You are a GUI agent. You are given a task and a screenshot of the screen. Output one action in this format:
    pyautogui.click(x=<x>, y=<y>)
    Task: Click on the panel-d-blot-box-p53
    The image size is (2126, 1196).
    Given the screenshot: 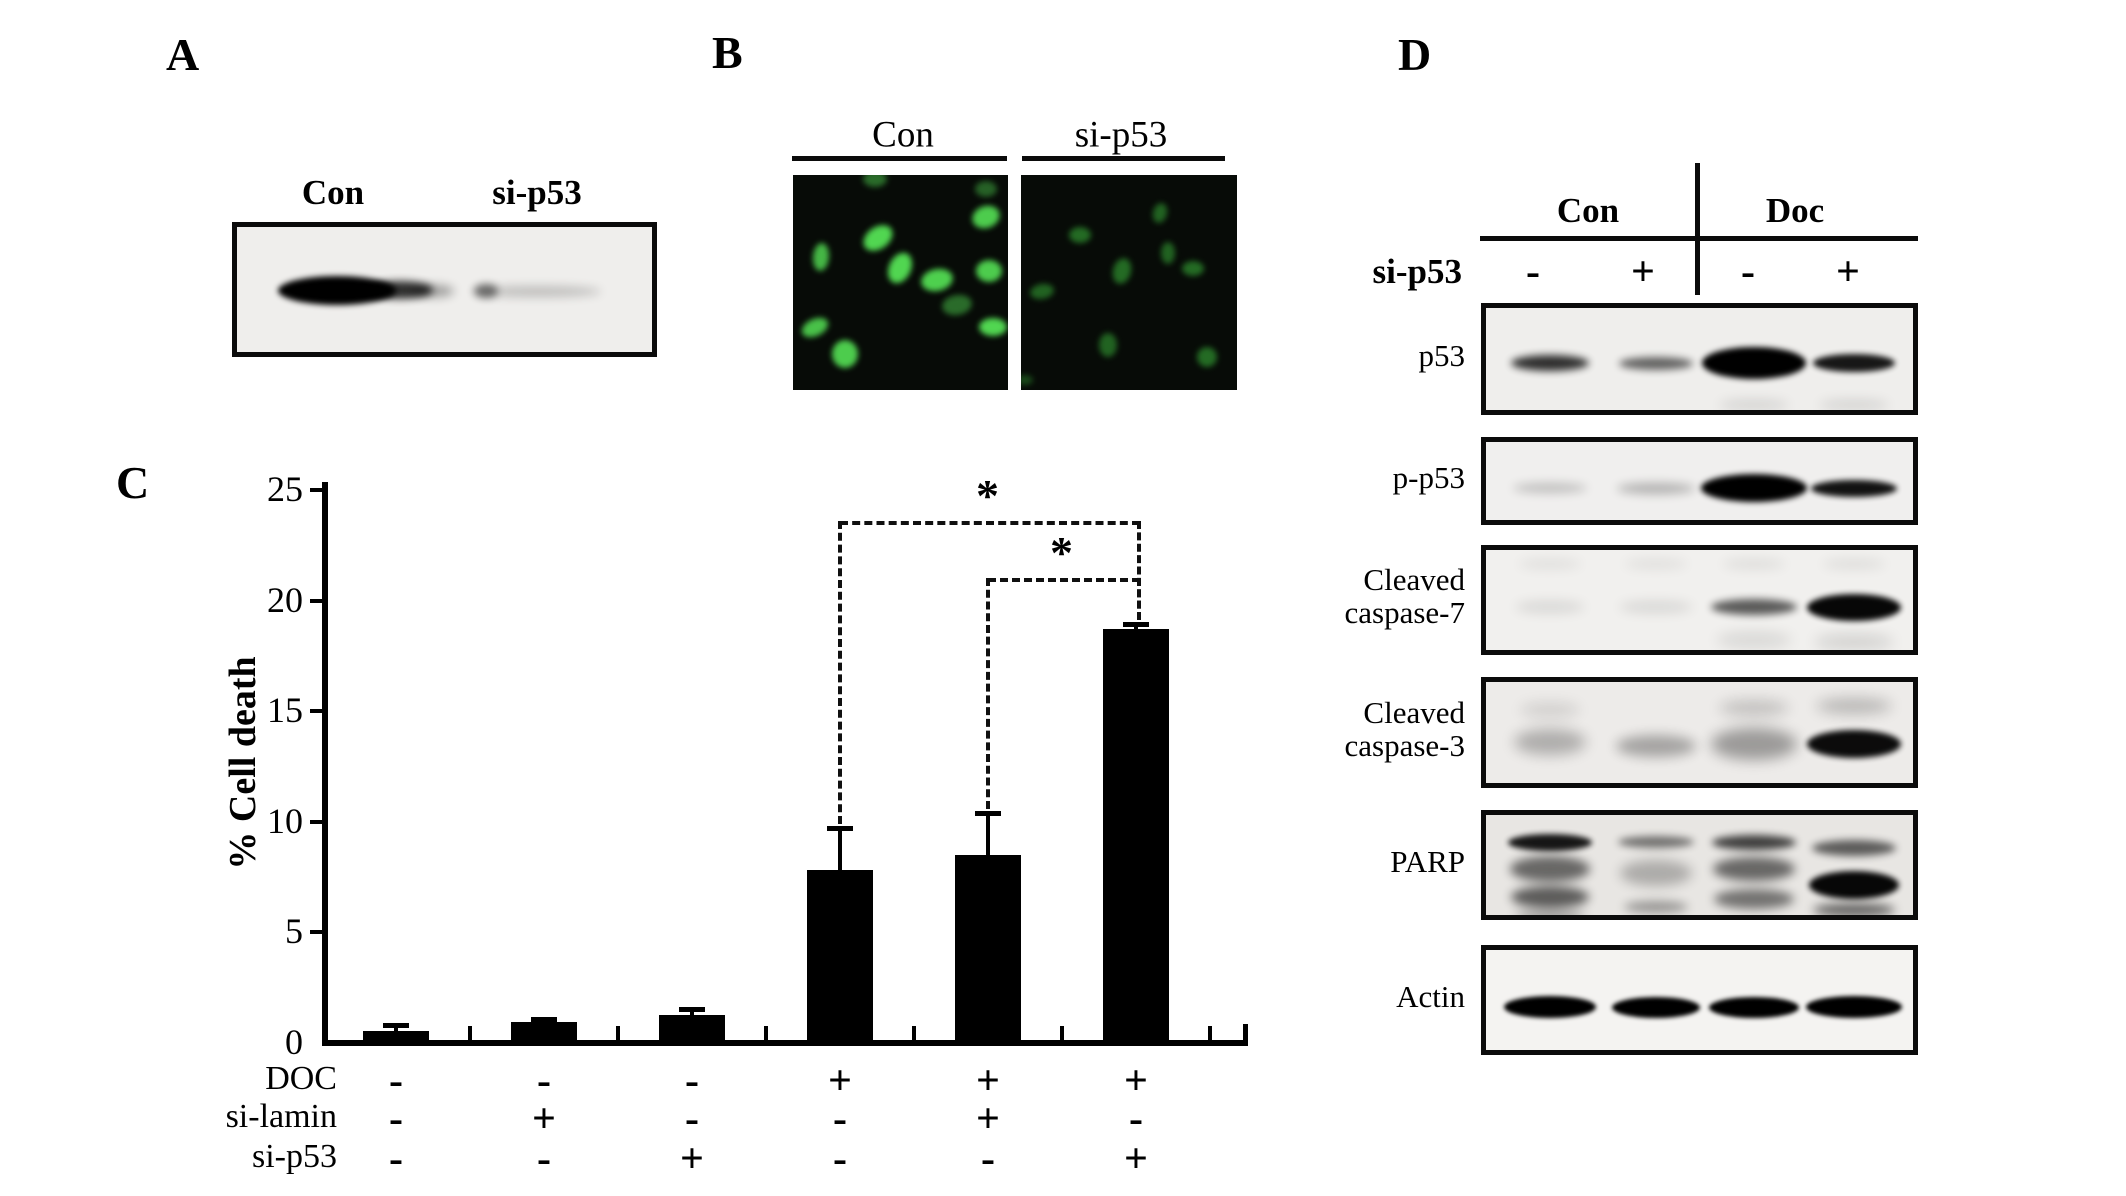 What is the action you would take?
    pyautogui.click(x=1699, y=359)
    